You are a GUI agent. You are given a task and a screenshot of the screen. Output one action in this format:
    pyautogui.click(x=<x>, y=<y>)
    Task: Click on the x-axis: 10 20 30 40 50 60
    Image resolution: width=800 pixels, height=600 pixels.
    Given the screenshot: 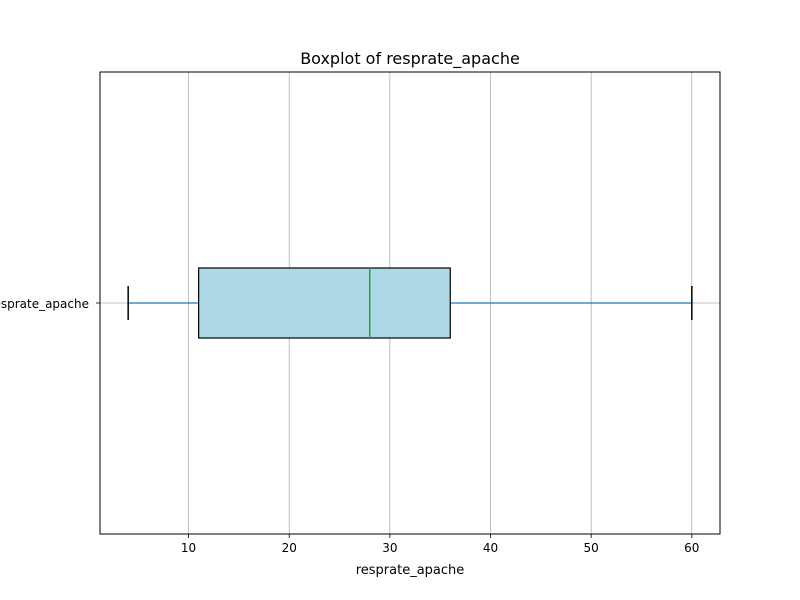 What is the action you would take?
    pyautogui.click(x=440, y=544)
    